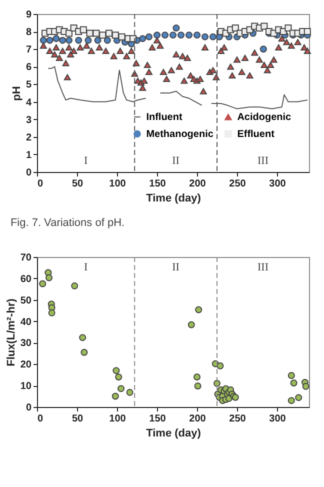  Describe the element at coordinates (26, 279) in the screenshot. I see `y-tick-label: 60` at that location.